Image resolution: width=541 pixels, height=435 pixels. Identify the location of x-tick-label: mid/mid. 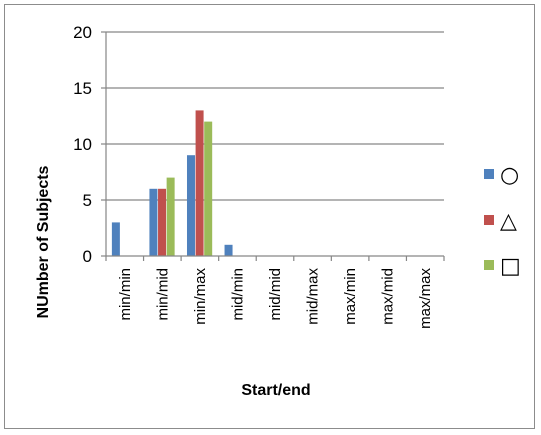
(275, 294).